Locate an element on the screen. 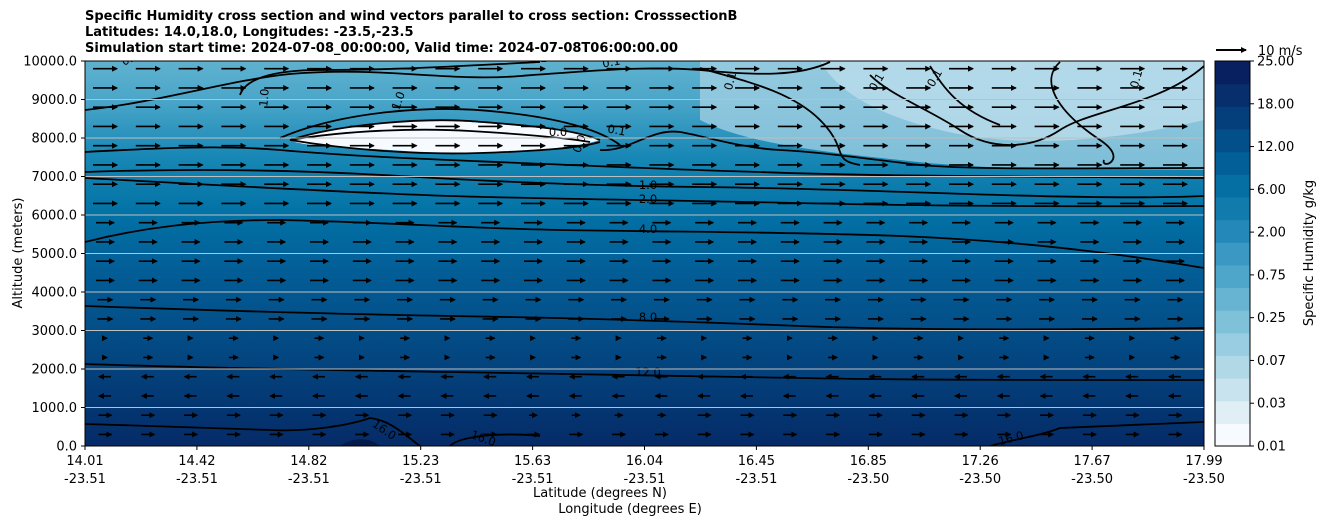  colorbar-tick-label: 2.00 is located at coordinates (1271, 233).